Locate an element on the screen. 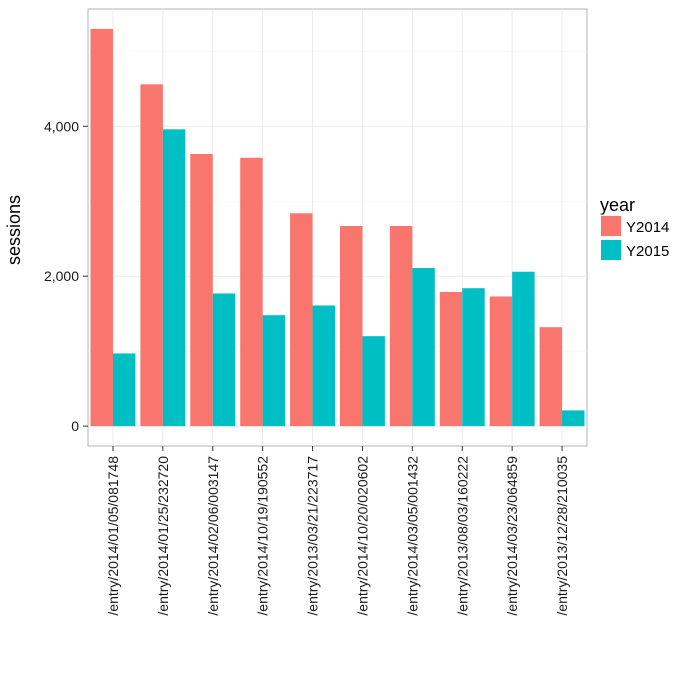 Image resolution: width=695 pixels, height=674 pixels. legend-title: year is located at coordinates (617, 205).